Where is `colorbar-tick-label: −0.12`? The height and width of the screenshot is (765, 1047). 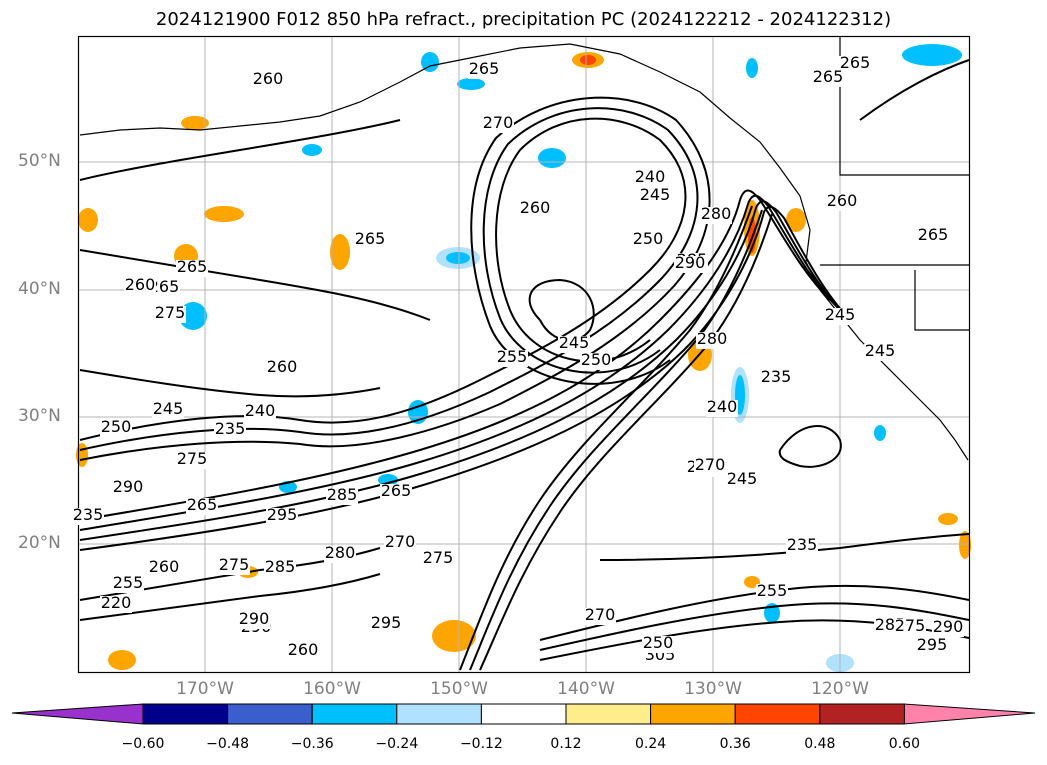 colorbar-tick-label: −0.12 is located at coordinates (481, 744).